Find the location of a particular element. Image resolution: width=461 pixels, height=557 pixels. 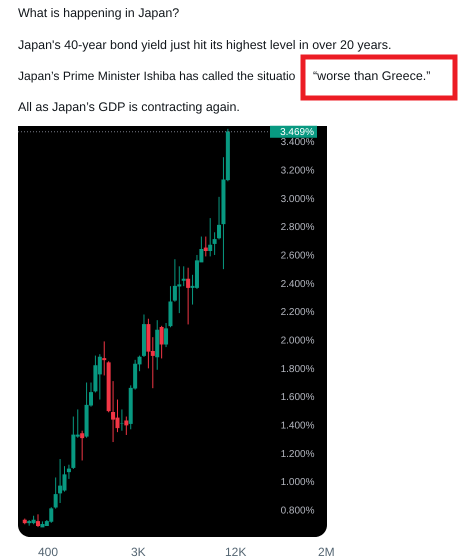

text: 400 is located at coordinates (48, 551).